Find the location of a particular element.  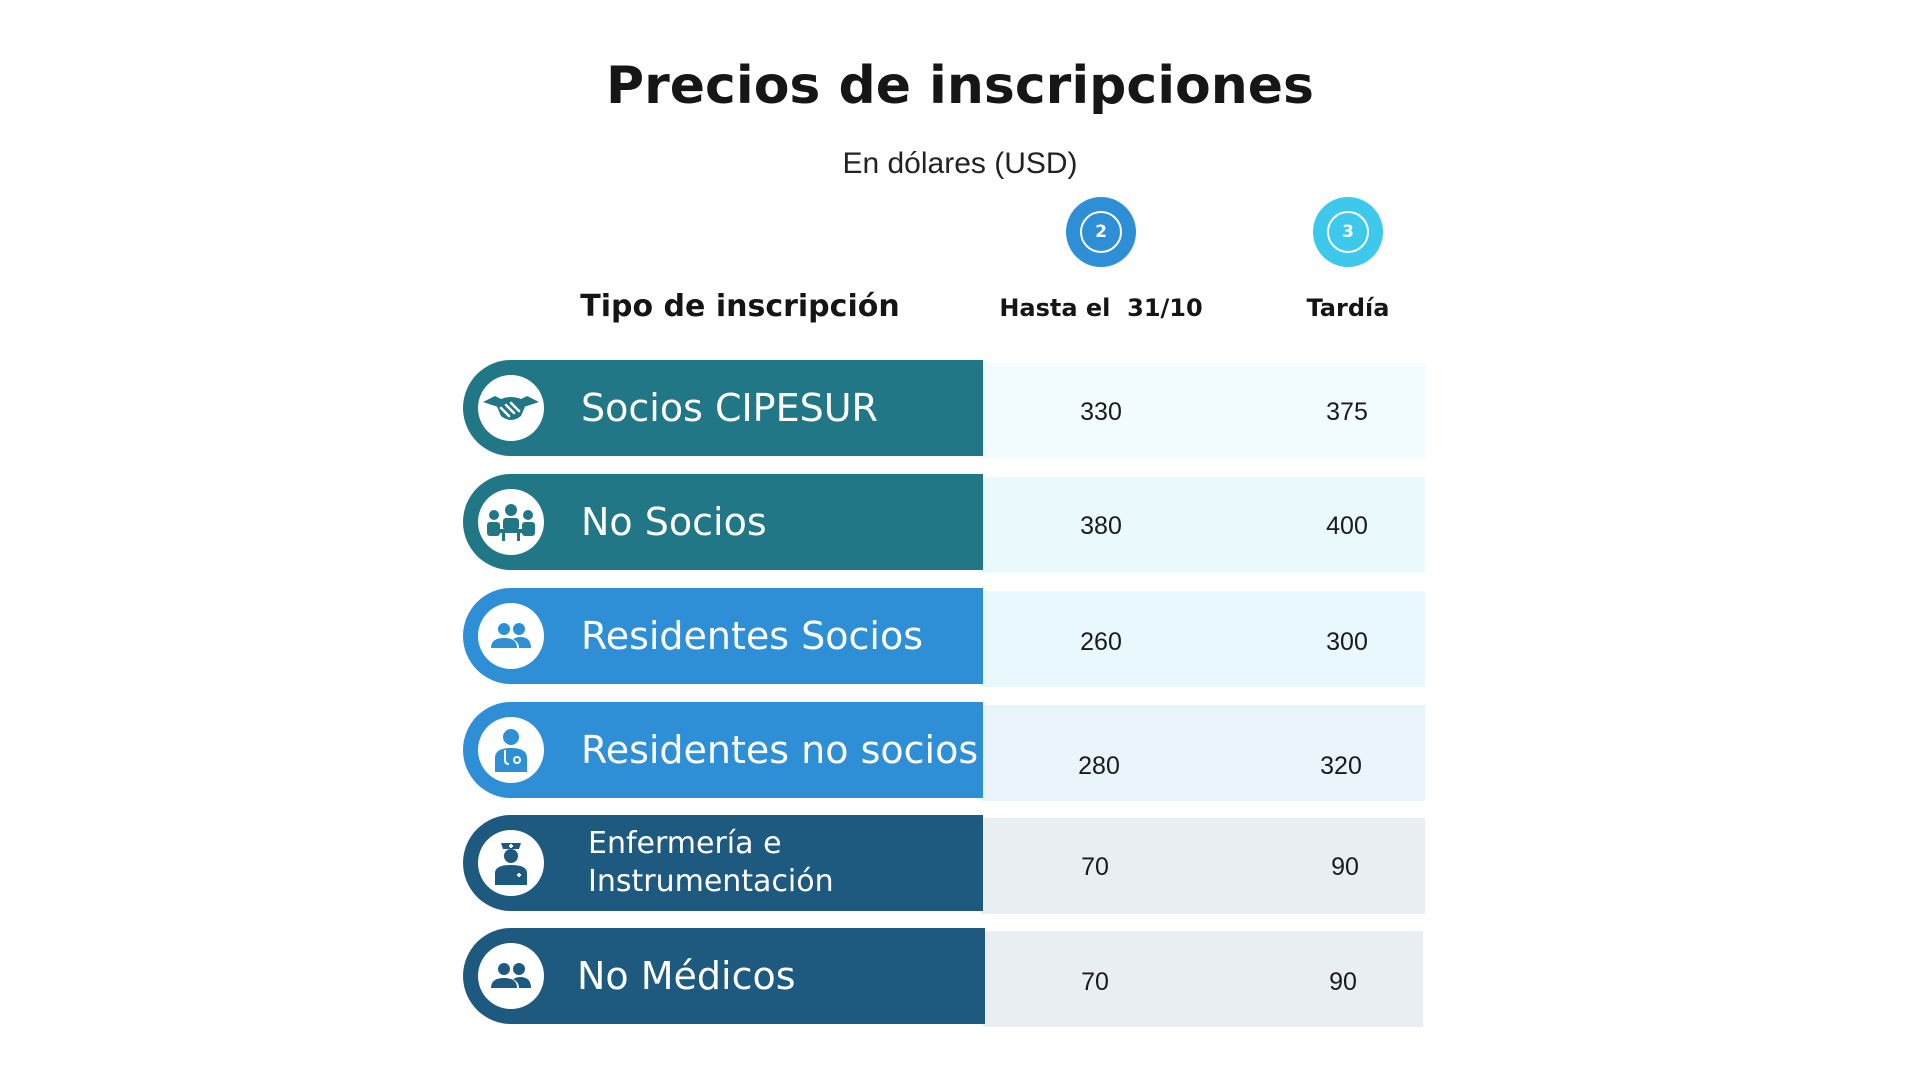

price-late: 375 is located at coordinates (1347, 412).